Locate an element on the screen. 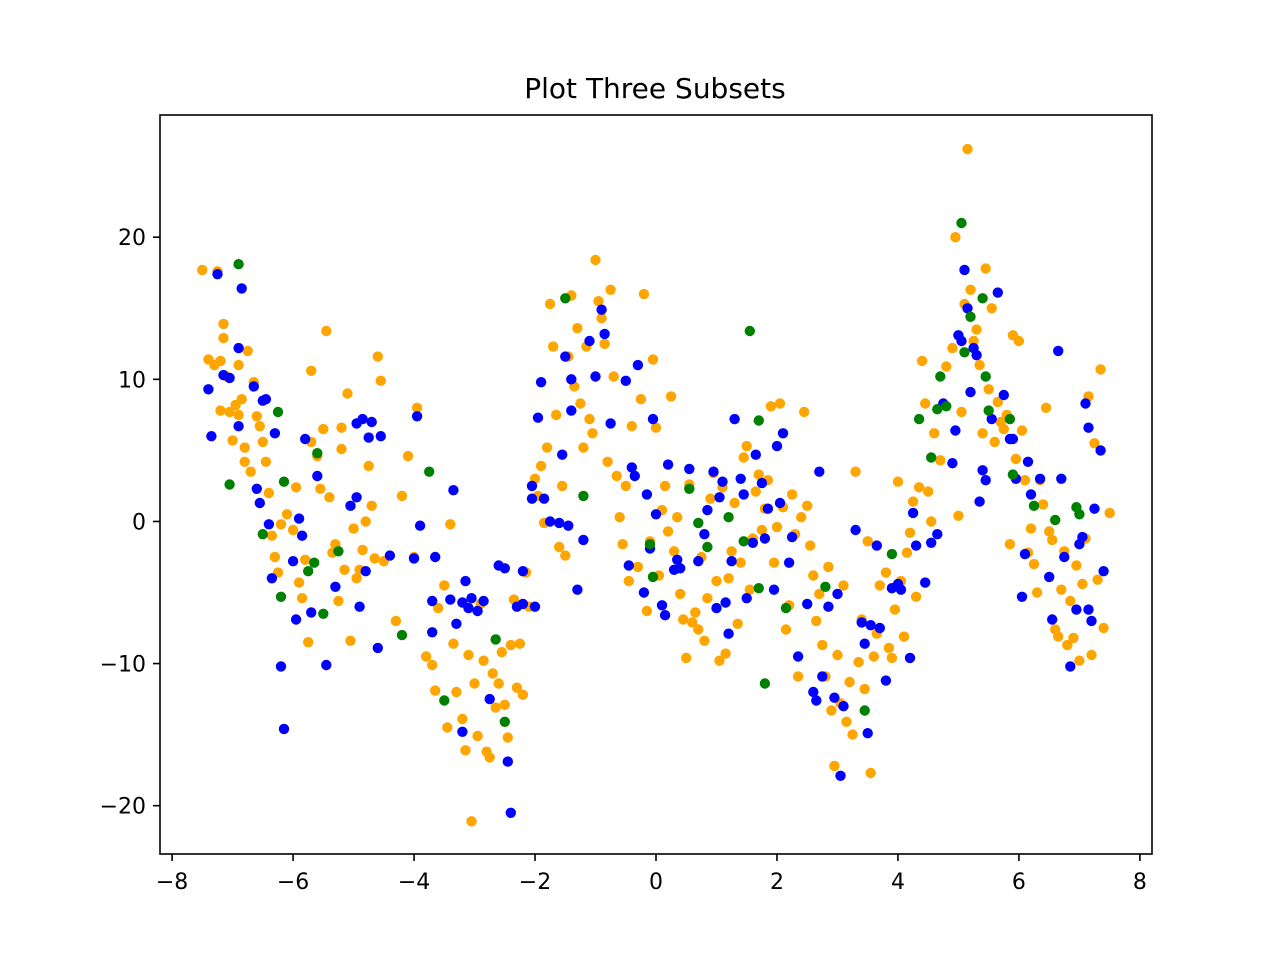  x-tick-label-2: −4 is located at coordinates (414, 882).